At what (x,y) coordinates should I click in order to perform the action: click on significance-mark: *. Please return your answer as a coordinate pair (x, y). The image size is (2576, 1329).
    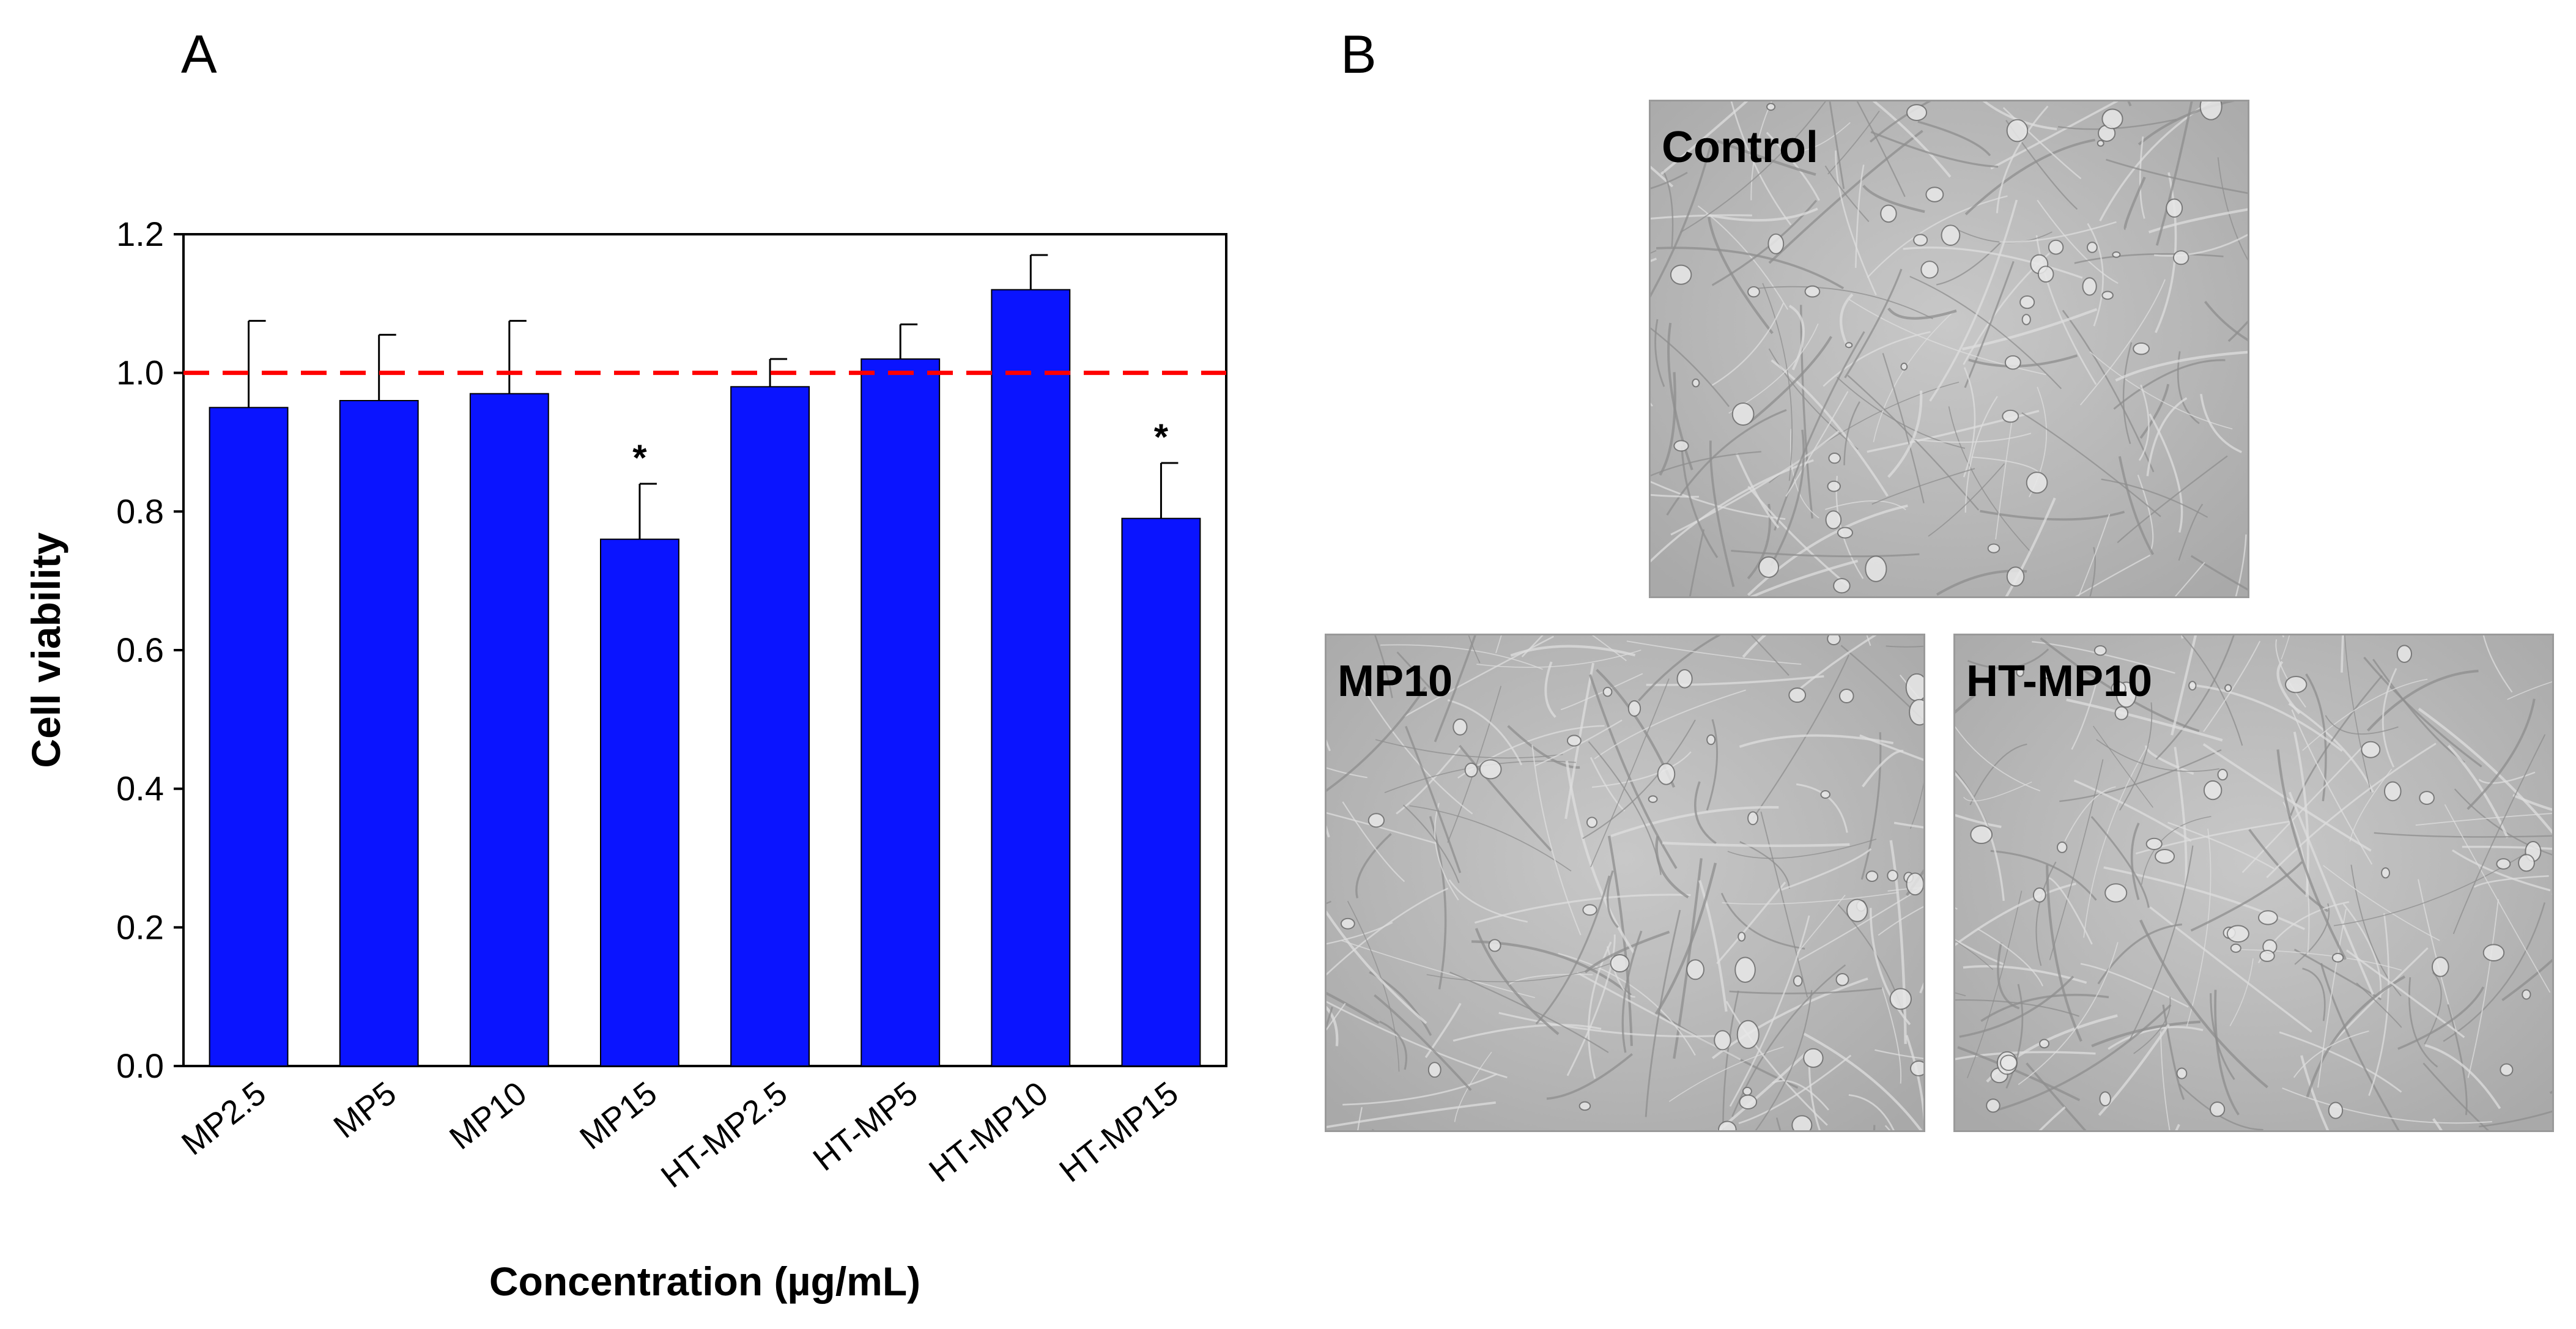
    Looking at the image, I should click on (1161, 436).